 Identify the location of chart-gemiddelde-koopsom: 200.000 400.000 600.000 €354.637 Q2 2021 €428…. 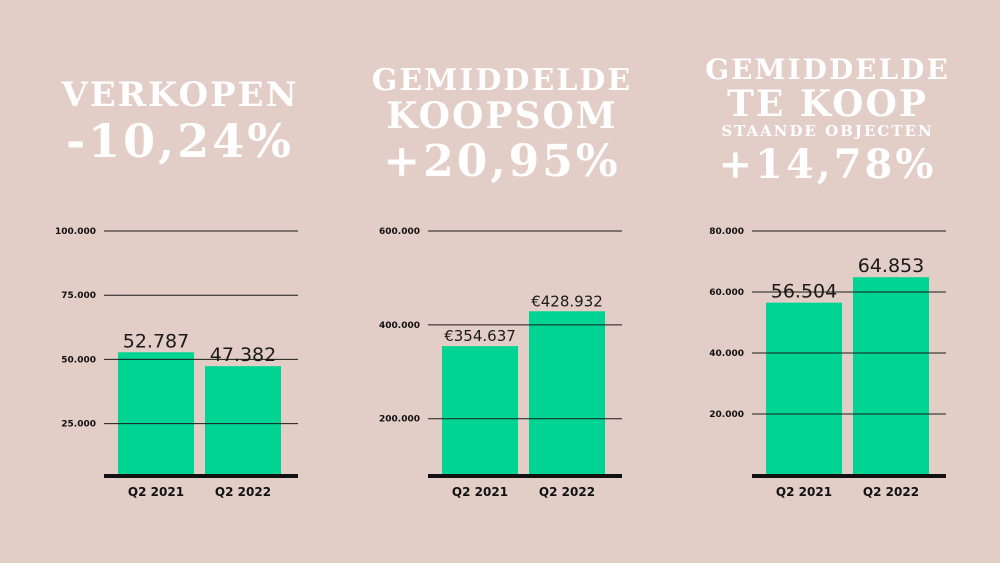
(500, 363).